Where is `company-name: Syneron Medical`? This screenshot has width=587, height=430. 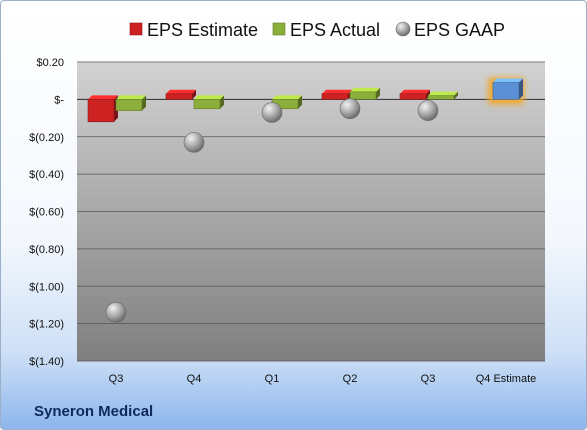
company-name: Syneron Medical is located at coordinates (94, 411).